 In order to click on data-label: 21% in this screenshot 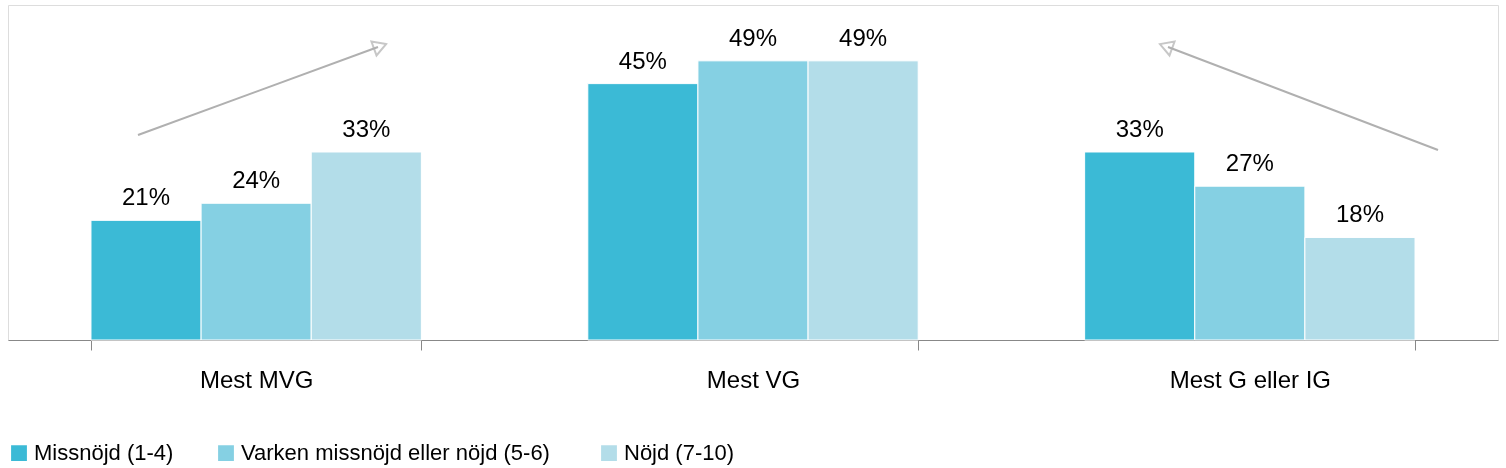, I will do `click(146, 197)`.